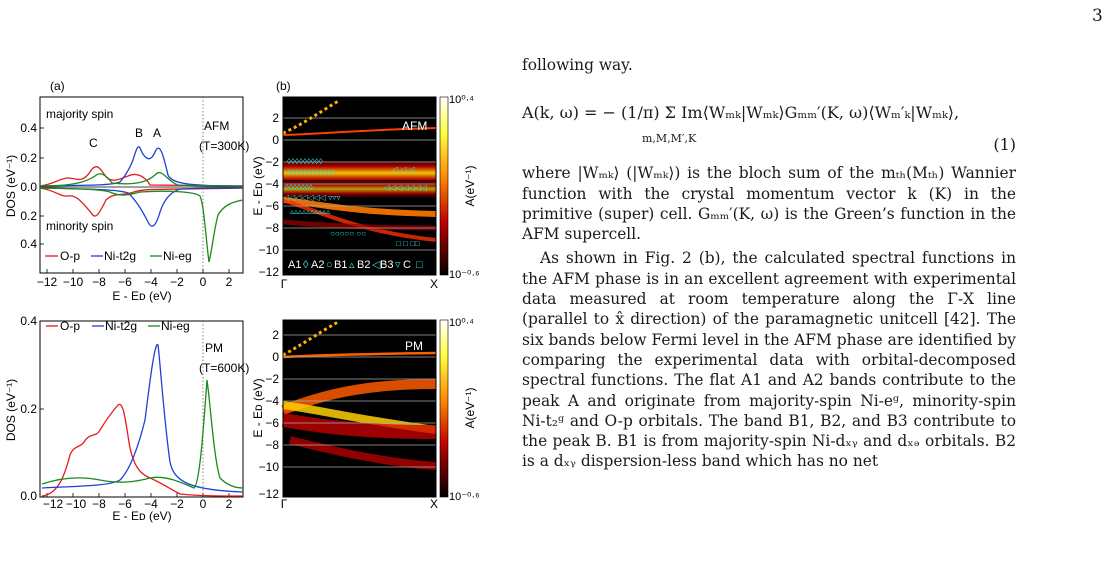  I want to click on xtick-pm3: −8, so click(99, 504).